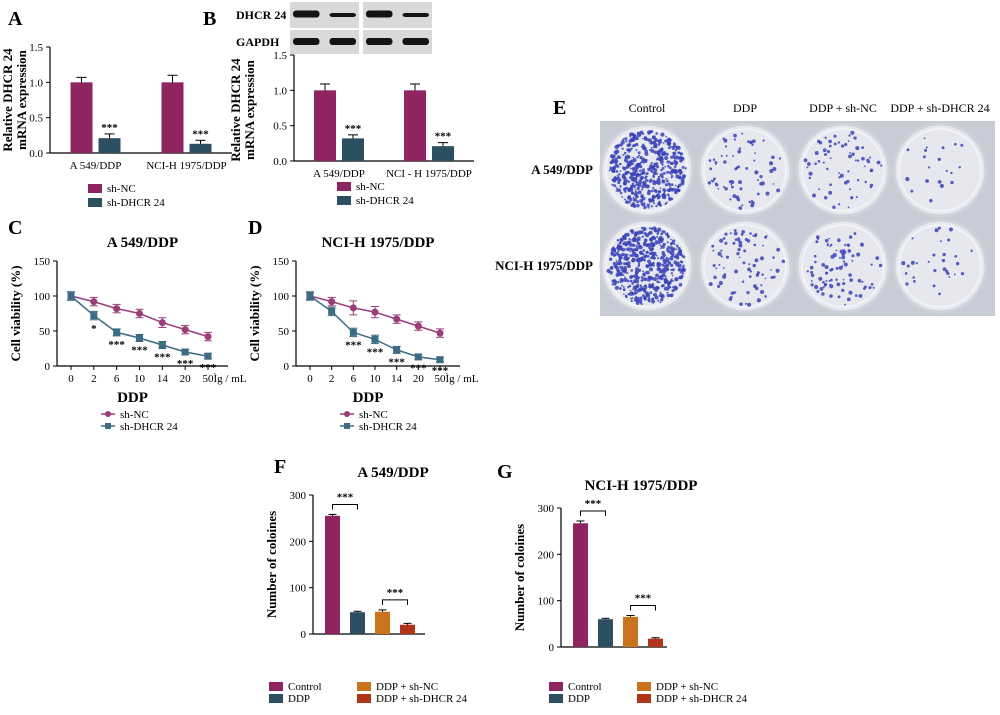  Describe the element at coordinates (280, 127) in the screenshot. I see `y-tick-label: 0.5` at that location.